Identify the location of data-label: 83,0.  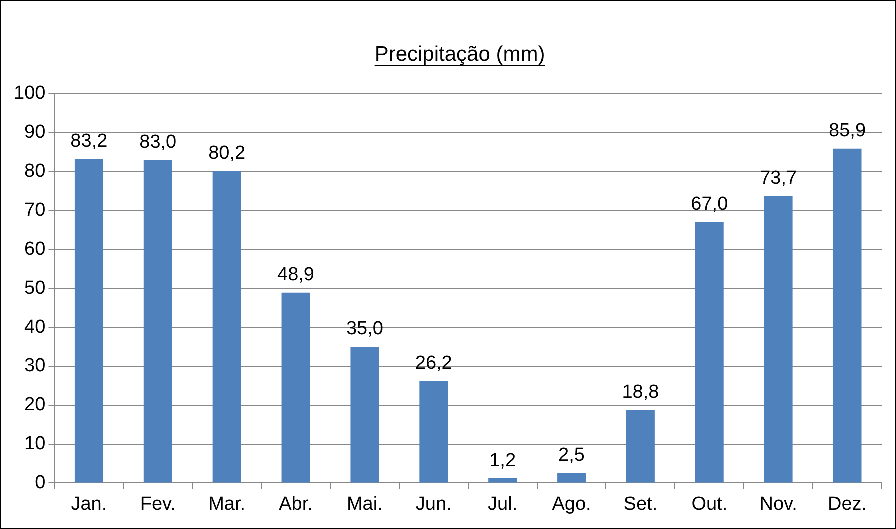
(158, 142).